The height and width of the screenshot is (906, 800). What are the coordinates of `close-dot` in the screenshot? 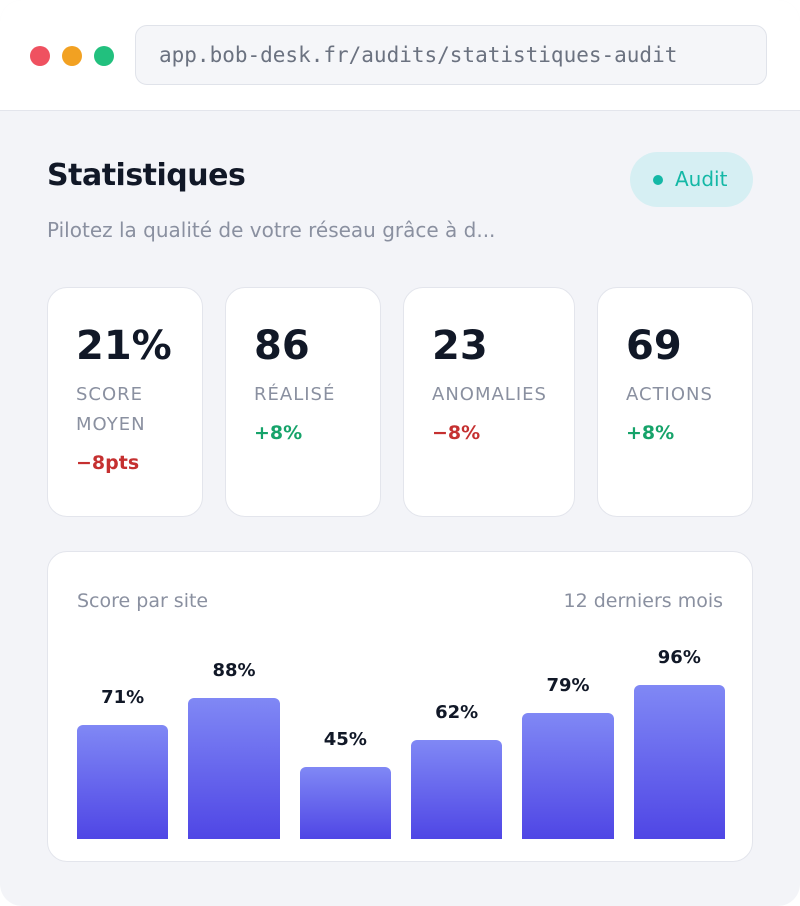 It's located at (40, 56).